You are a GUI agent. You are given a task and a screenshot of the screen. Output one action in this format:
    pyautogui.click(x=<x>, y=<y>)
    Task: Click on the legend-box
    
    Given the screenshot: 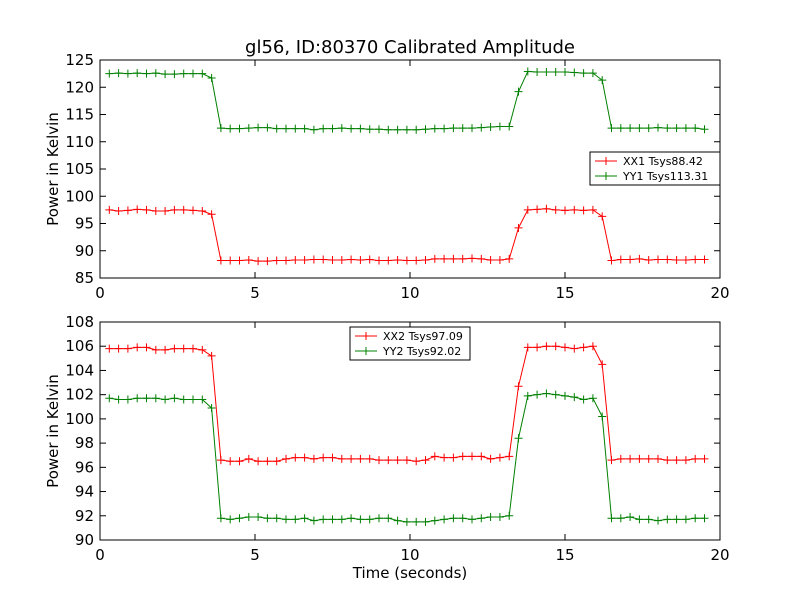 What is the action you would take?
    pyautogui.click(x=655, y=168)
    